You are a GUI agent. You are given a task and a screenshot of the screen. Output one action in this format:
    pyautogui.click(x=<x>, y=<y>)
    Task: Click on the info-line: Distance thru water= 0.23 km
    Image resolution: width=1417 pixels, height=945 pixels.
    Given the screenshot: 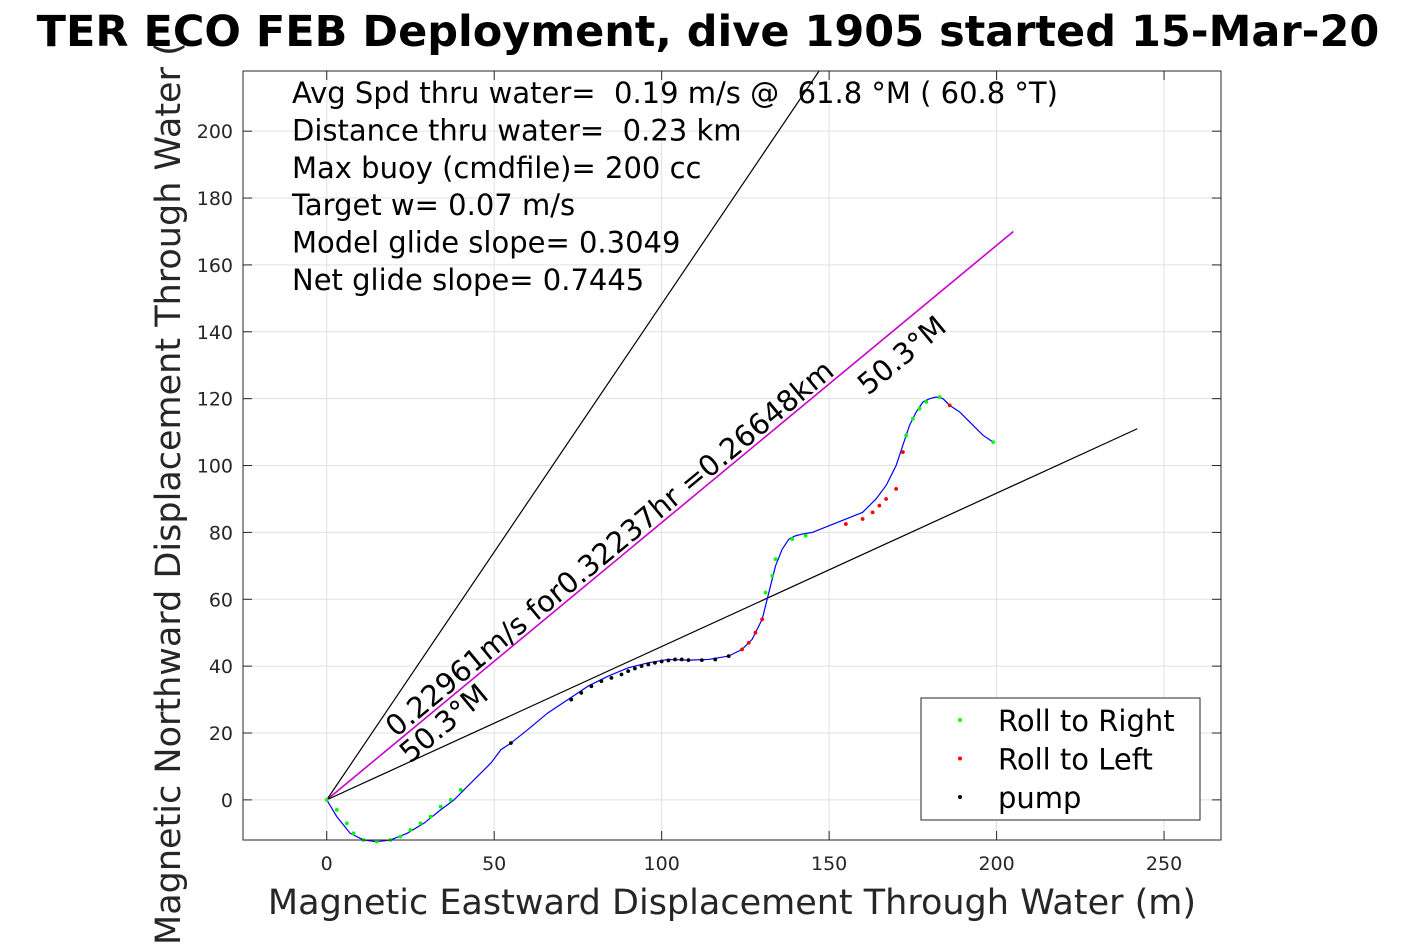 What is the action you would take?
    pyautogui.click(x=517, y=130)
    